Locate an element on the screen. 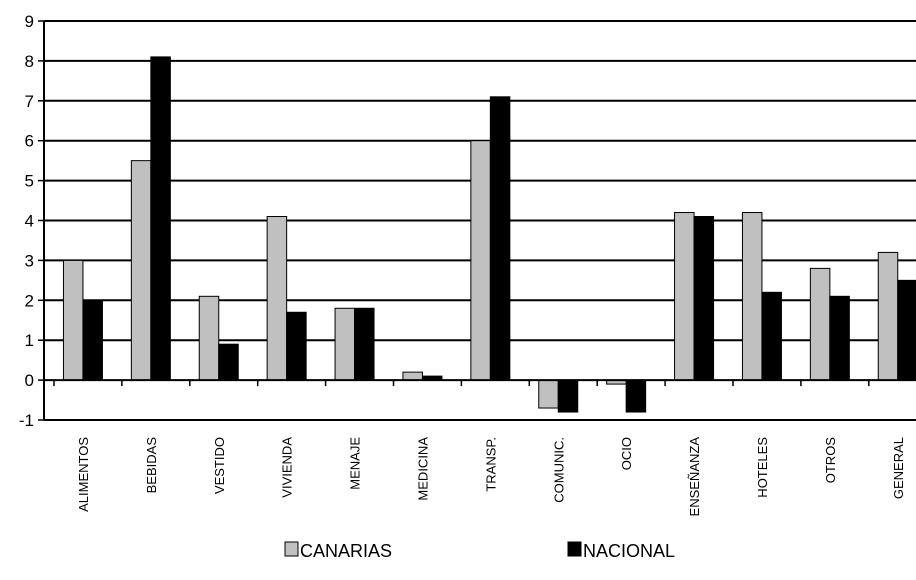 This screenshot has width=916, height=580. bar-canarias-medicina is located at coordinates (412, 376).